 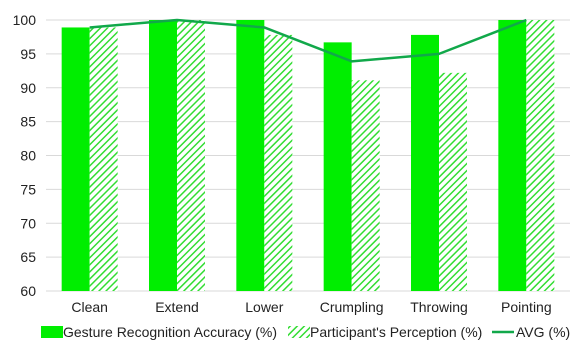 I want to click on y-tick-label: 85, so click(x=28, y=122).